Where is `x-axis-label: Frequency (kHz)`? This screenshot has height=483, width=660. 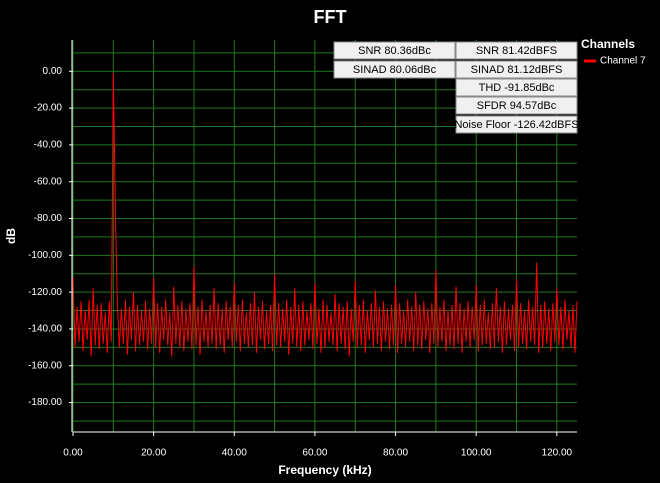 x-axis-label: Frequency (kHz) is located at coordinates (324, 470).